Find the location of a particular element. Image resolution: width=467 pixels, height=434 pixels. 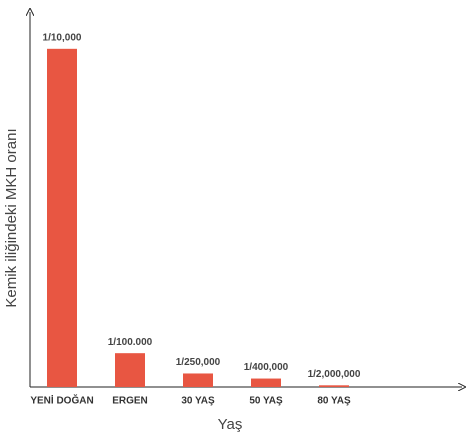

x-tick-label: 50 YAŞ is located at coordinates (266, 401).